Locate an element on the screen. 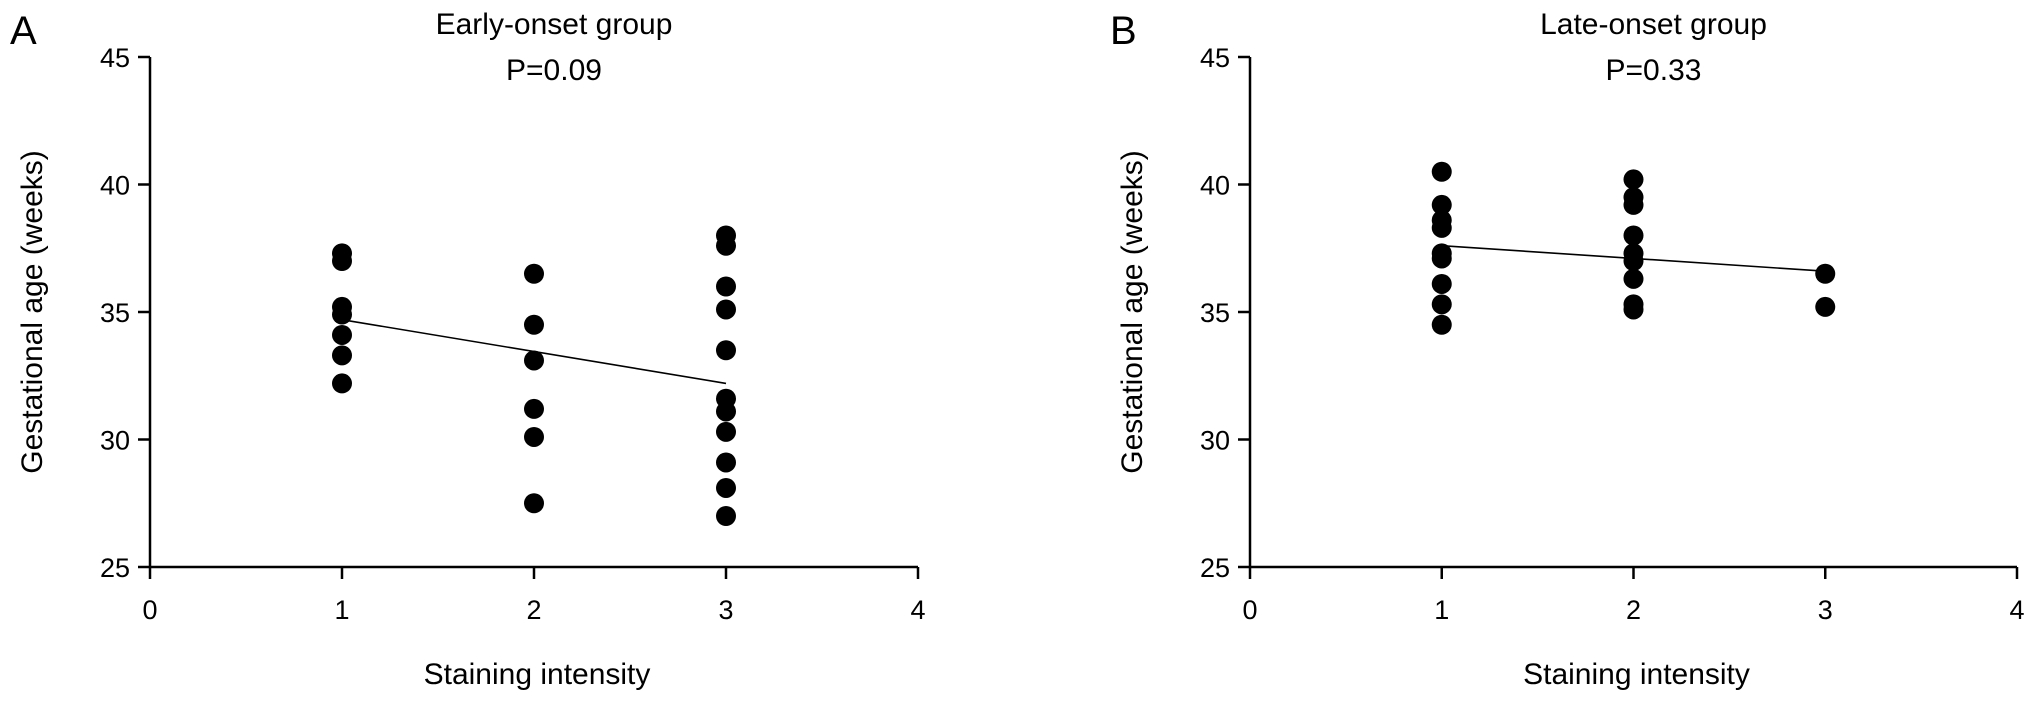 Image resolution: width=2032 pixels, height=702 pixels. panel-letter: B is located at coordinates (1123, 31).